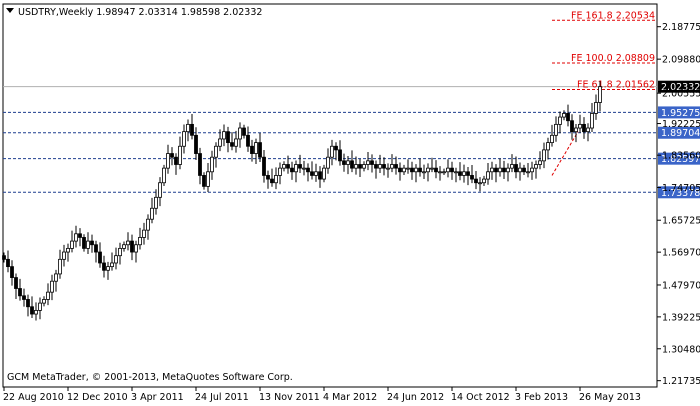  Describe the element at coordinates (565, 153) in the screenshot. I see `fib-trend-line` at that location.